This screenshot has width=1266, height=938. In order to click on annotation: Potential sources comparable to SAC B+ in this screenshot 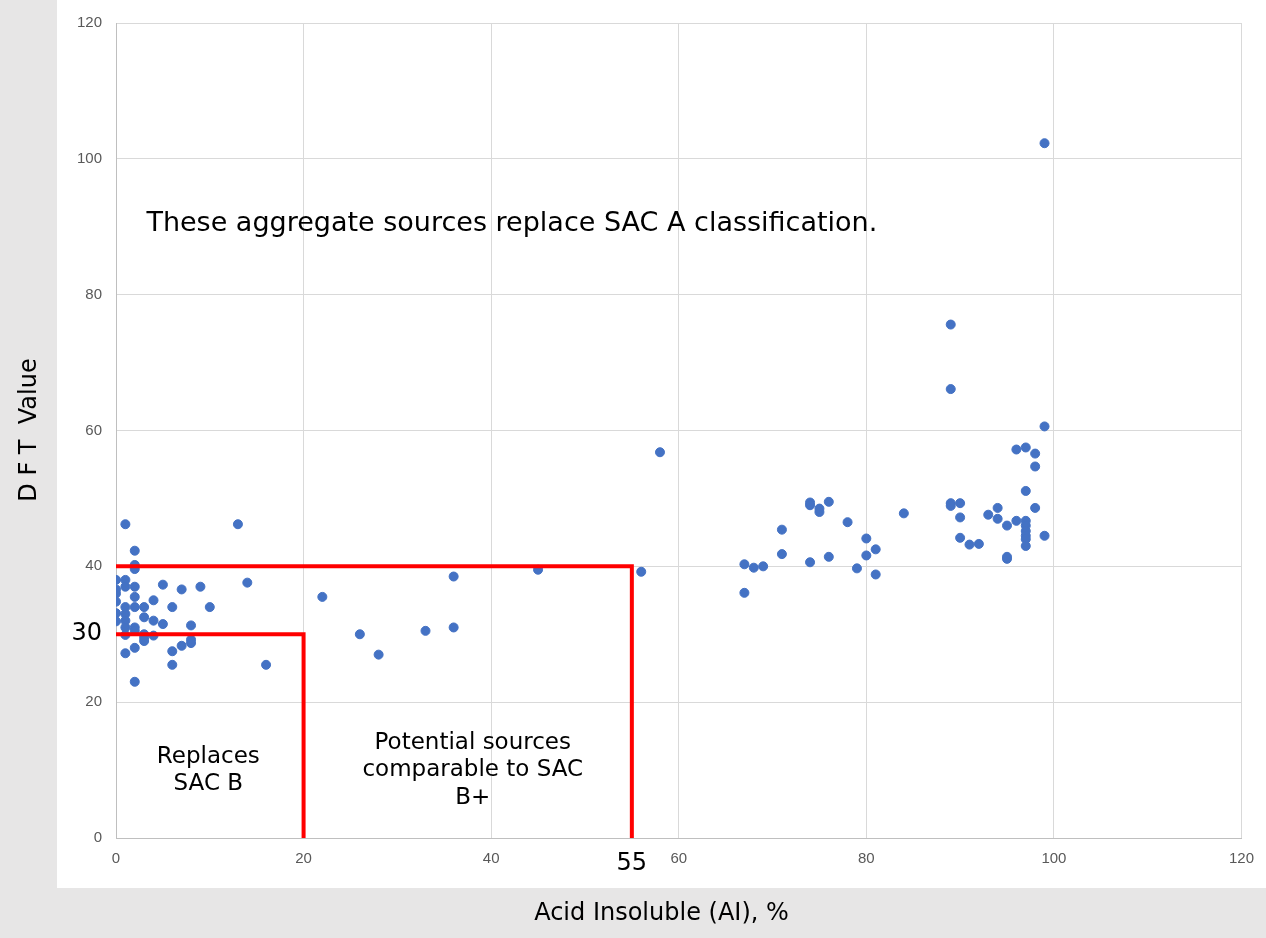, I will do `click(473, 768)`.